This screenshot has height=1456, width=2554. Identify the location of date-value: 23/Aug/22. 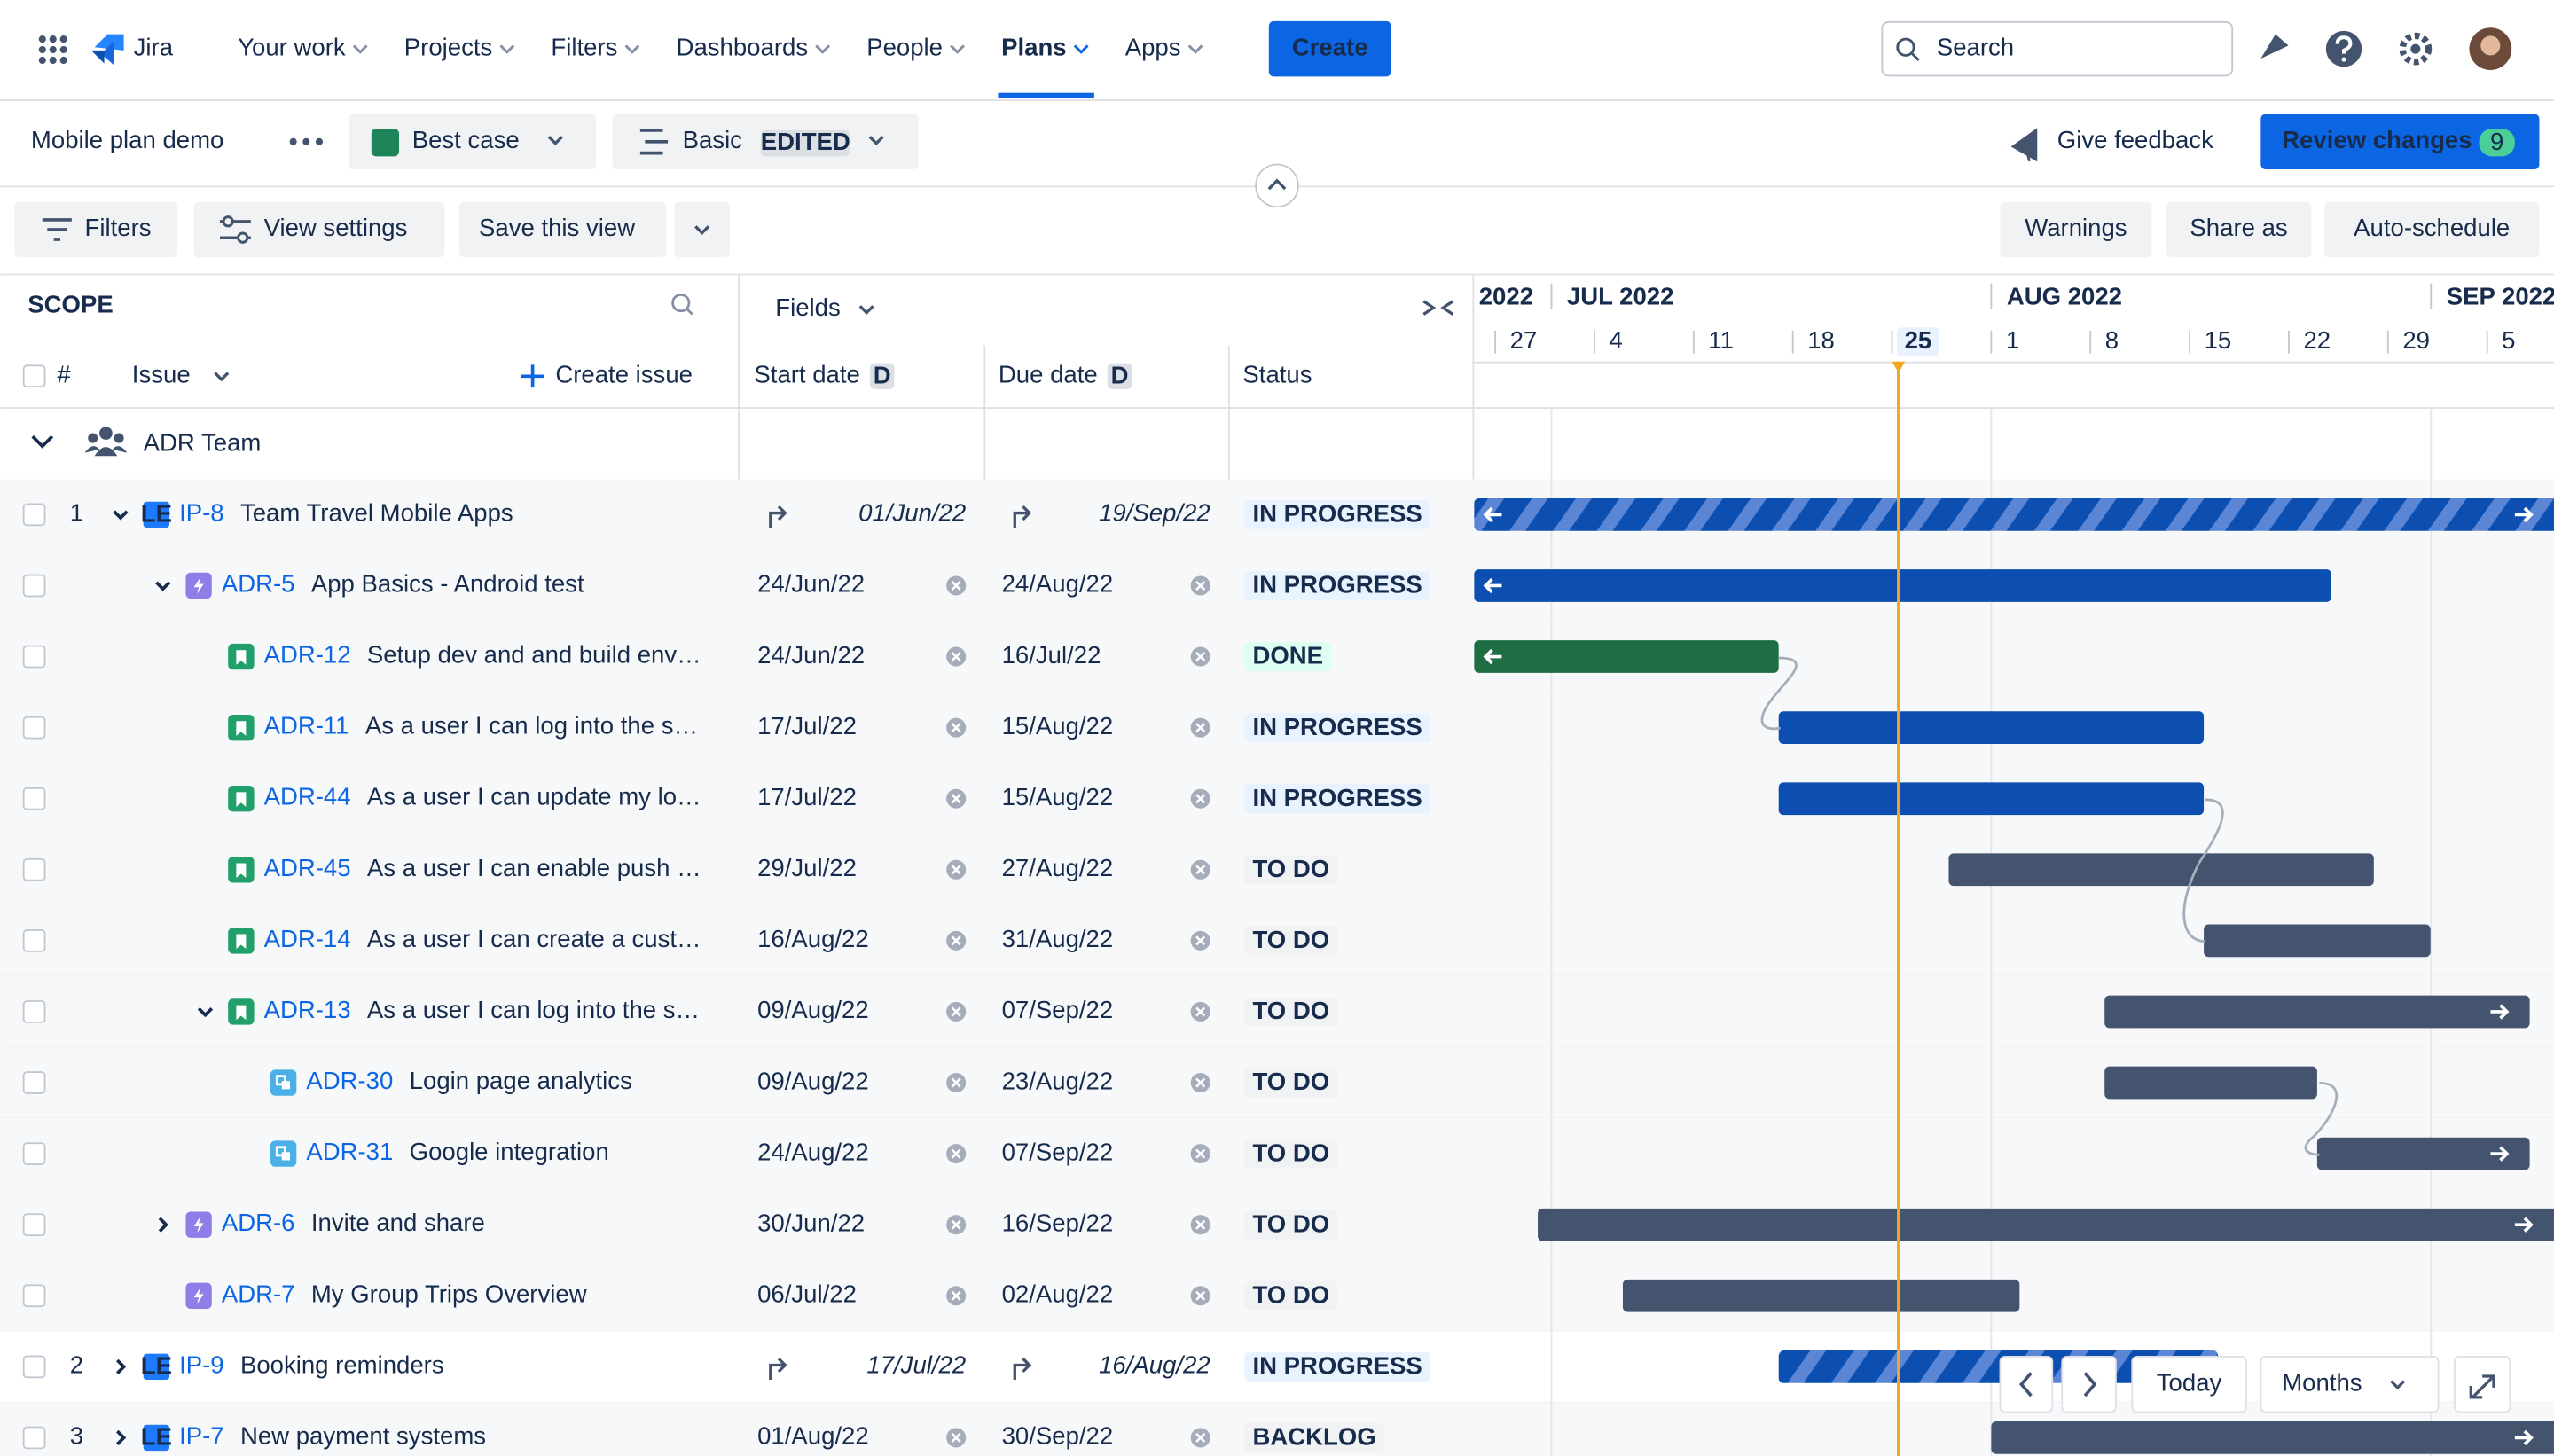
(1058, 1080).